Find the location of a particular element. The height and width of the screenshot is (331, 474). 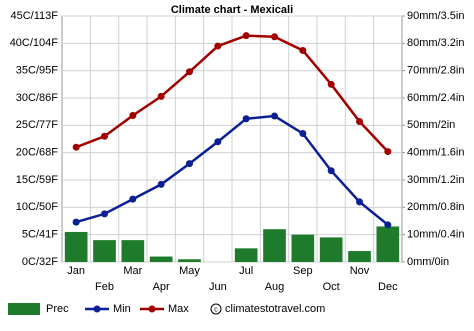

legend-label: Min is located at coordinates (122, 309).